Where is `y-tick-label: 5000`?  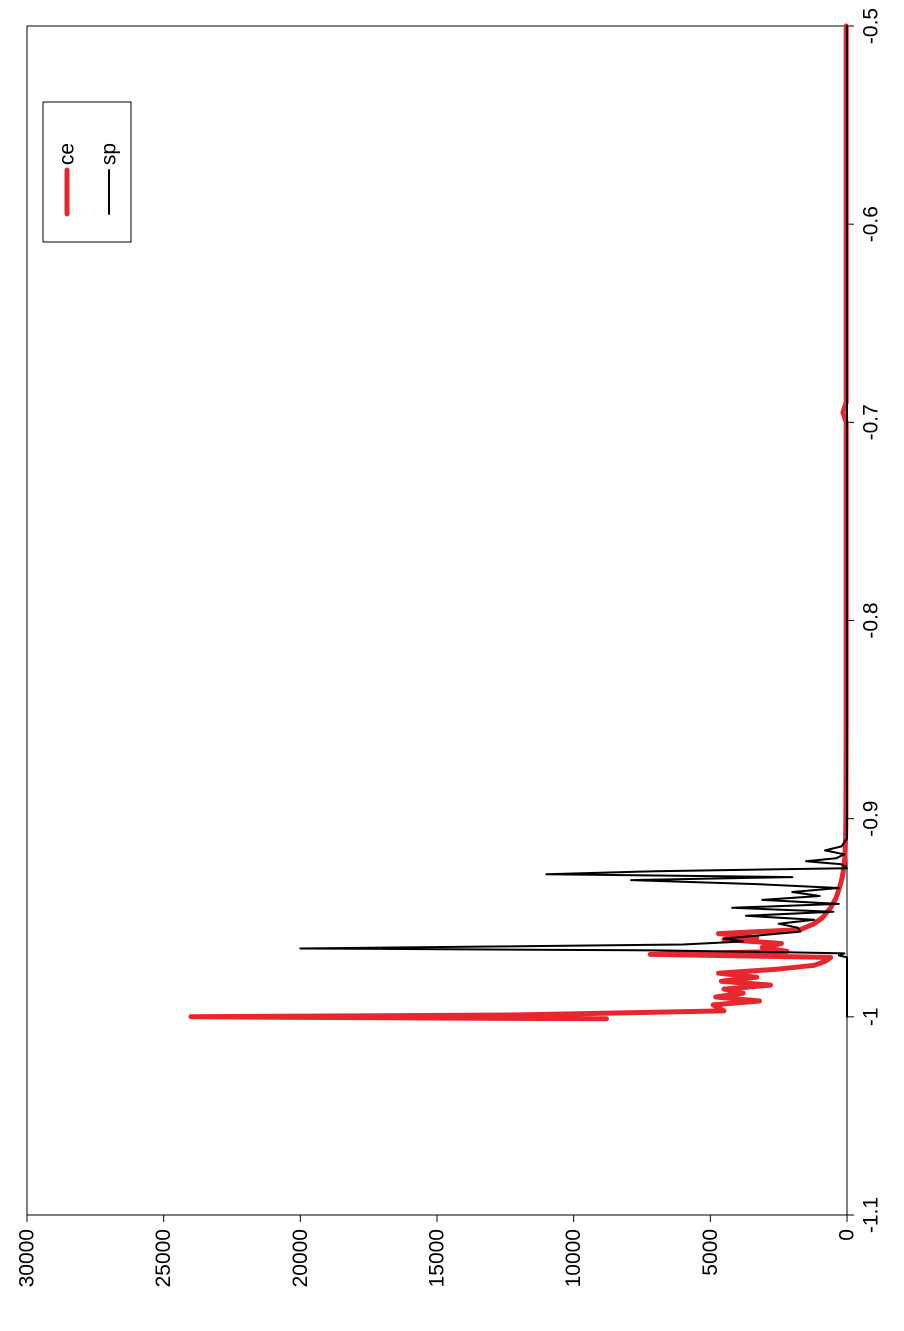 y-tick-label: 5000 is located at coordinates (710, 1252).